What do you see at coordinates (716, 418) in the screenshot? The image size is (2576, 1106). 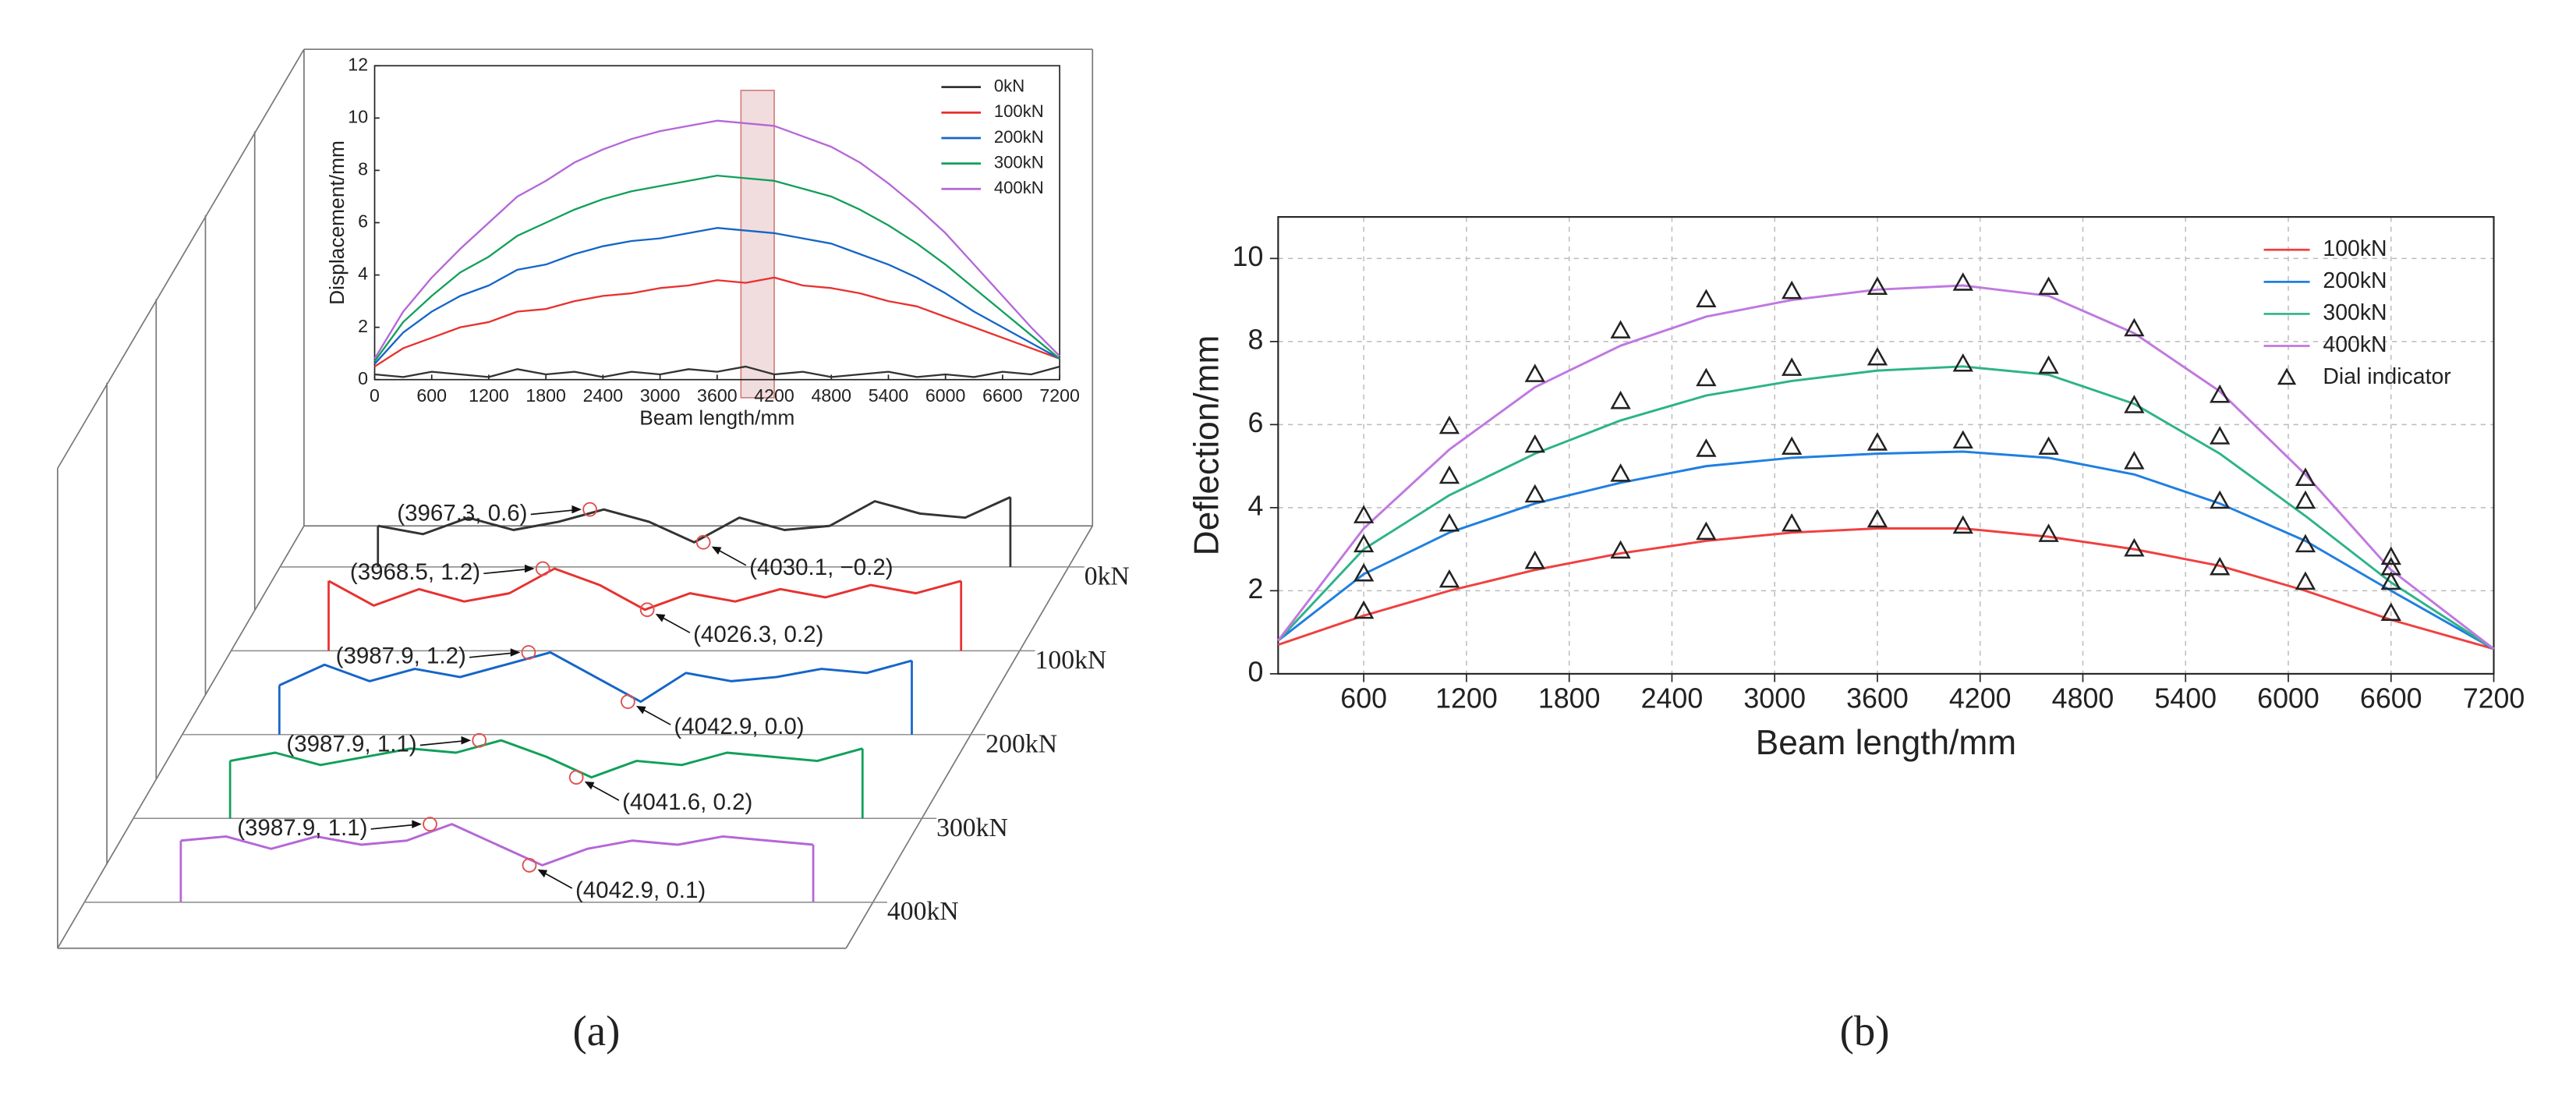 I see `x-axis-label: Beam length/mm` at bounding box center [716, 418].